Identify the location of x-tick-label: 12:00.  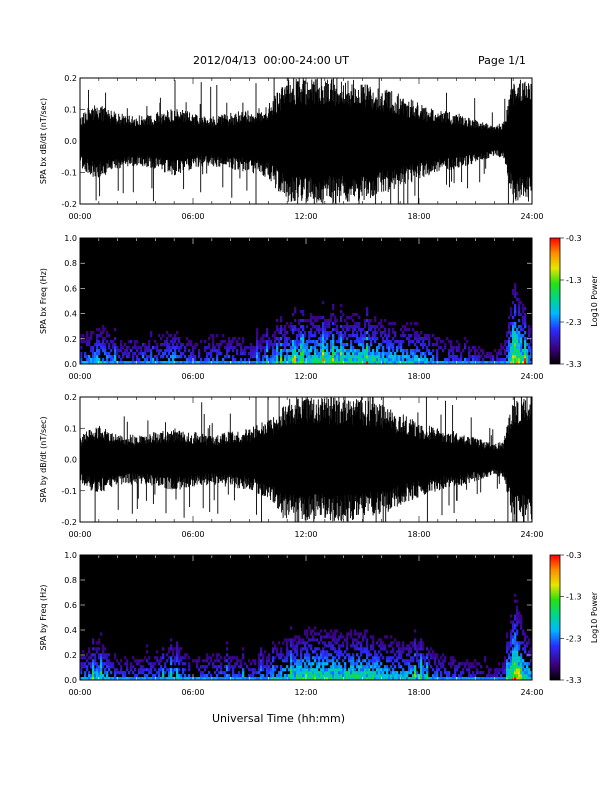
(305, 376).